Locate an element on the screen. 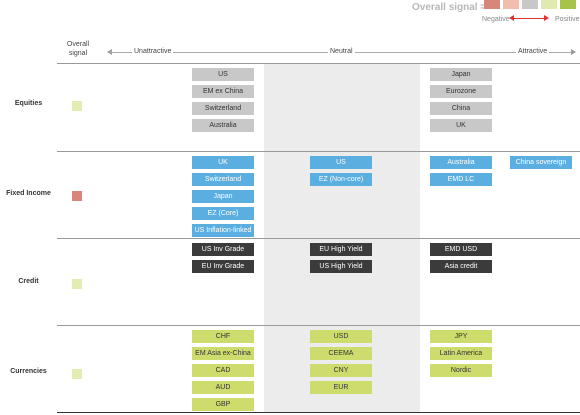 The height and width of the screenshot is (415, 580). asset-chip: EM Asia ex-China is located at coordinates (223, 353).